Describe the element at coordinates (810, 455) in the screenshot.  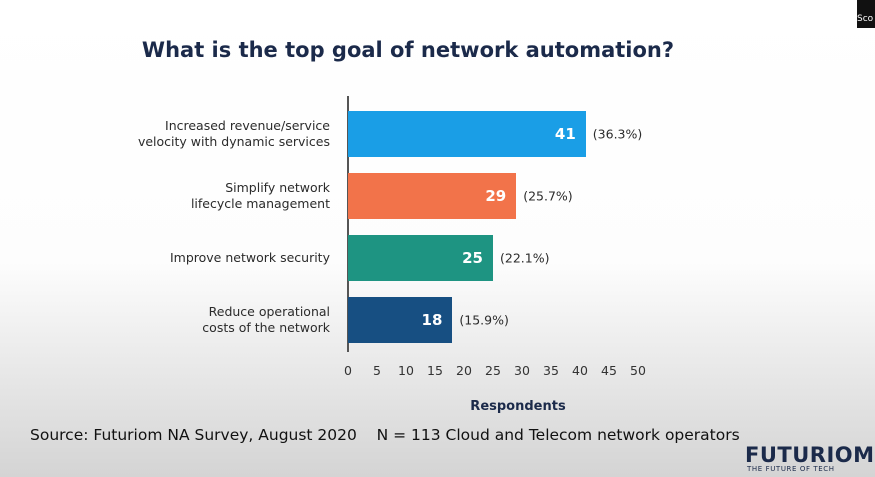
I see `logo: FUTURIOM` at that location.